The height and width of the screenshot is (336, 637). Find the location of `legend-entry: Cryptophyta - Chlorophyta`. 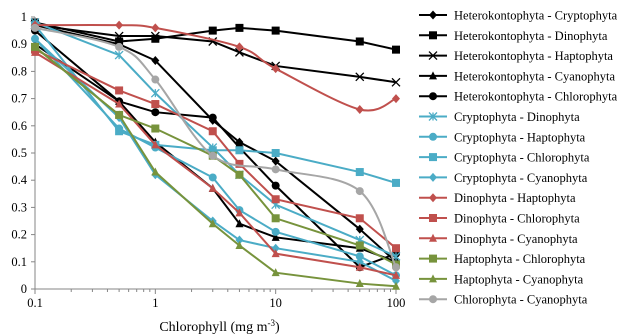

legend-entry: Cryptophyta - Chlorophyta is located at coordinates (504, 158).